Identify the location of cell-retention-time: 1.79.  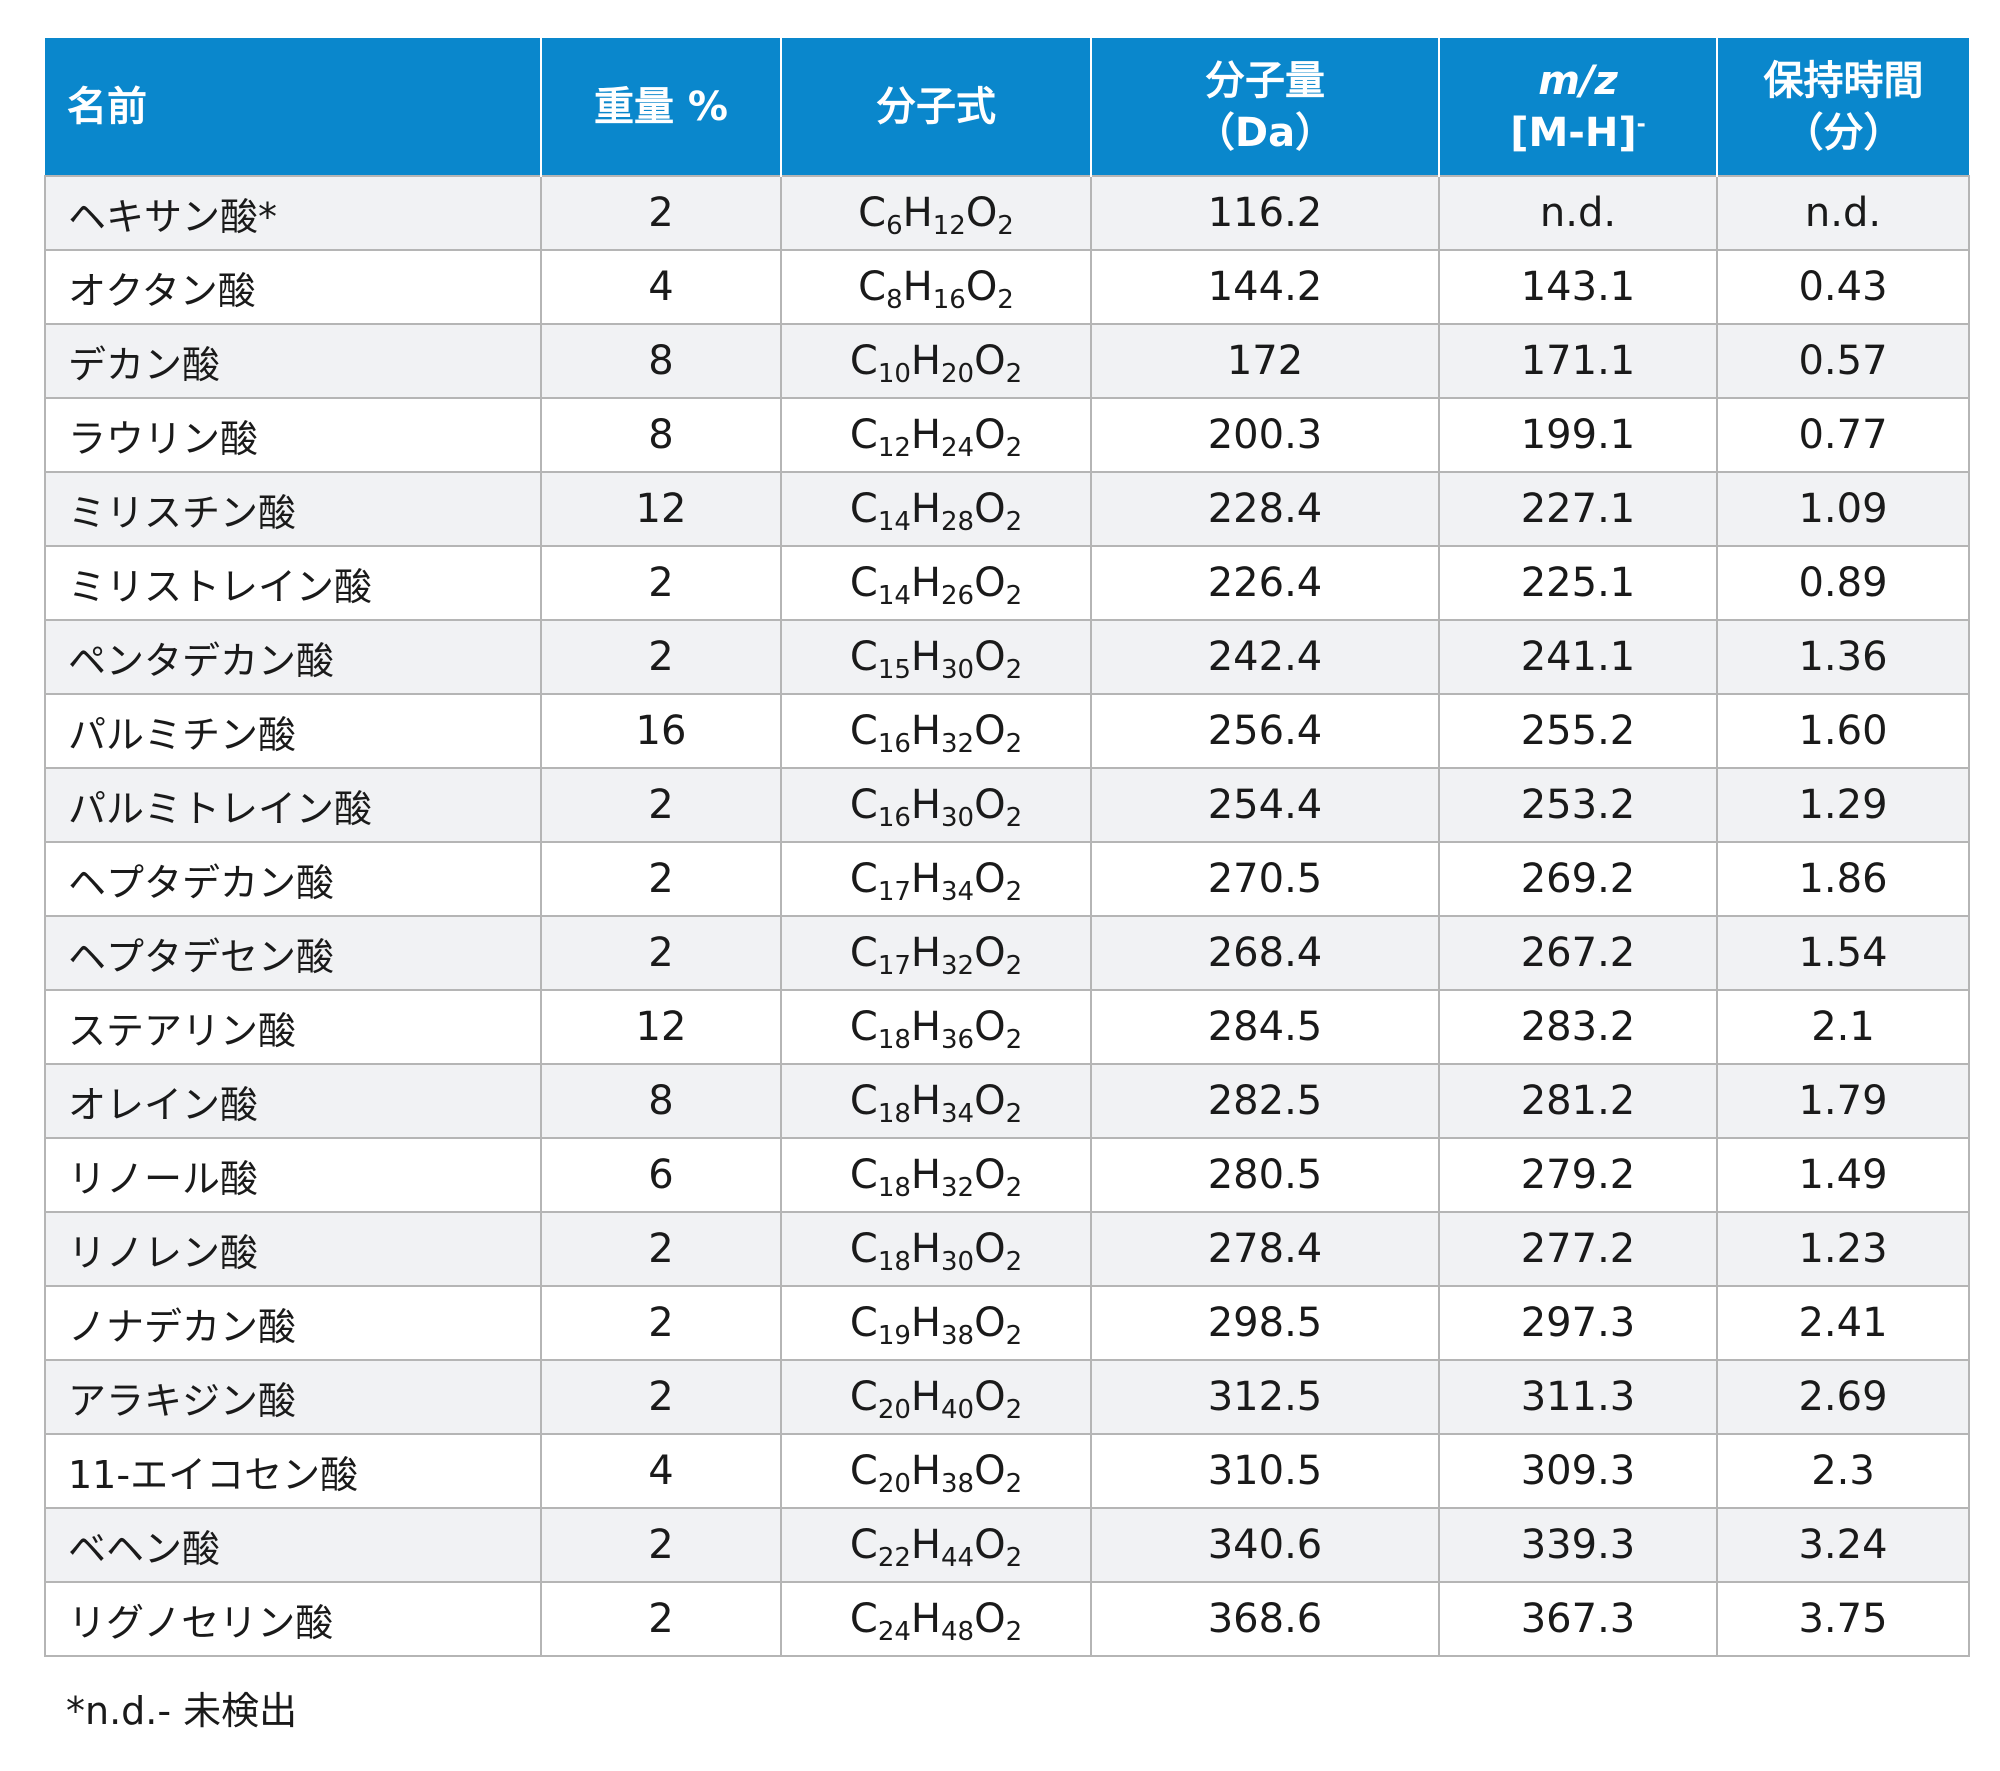
(1843, 1101).